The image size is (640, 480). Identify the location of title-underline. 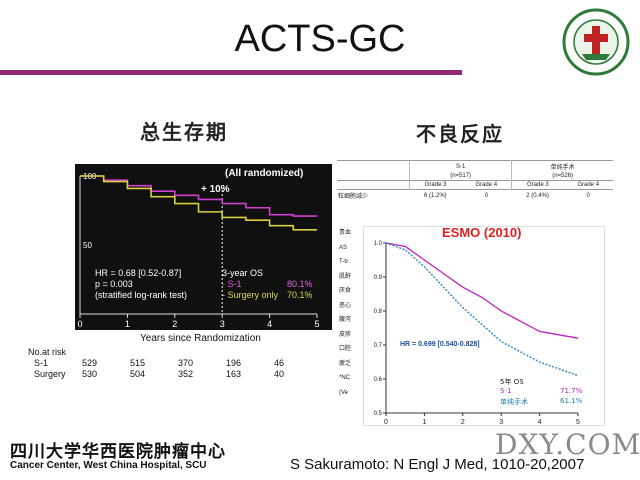
(231, 72).